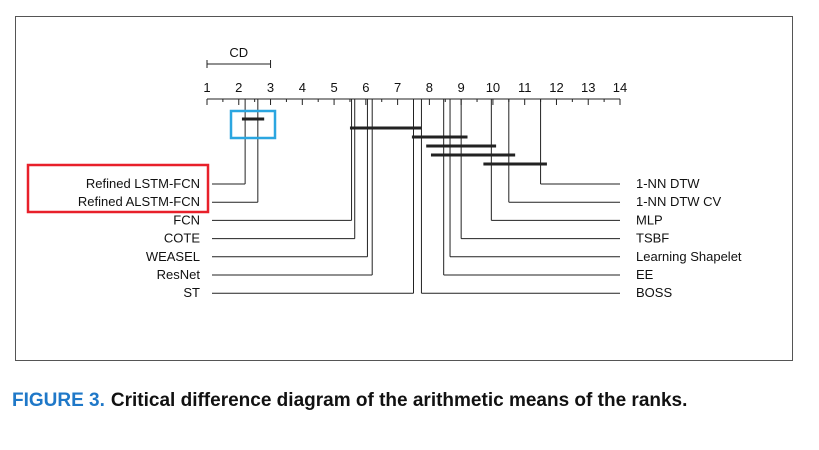 The image size is (819, 450). Describe the element at coordinates (649, 219) in the screenshot. I see `right-method-label: MLP` at that location.